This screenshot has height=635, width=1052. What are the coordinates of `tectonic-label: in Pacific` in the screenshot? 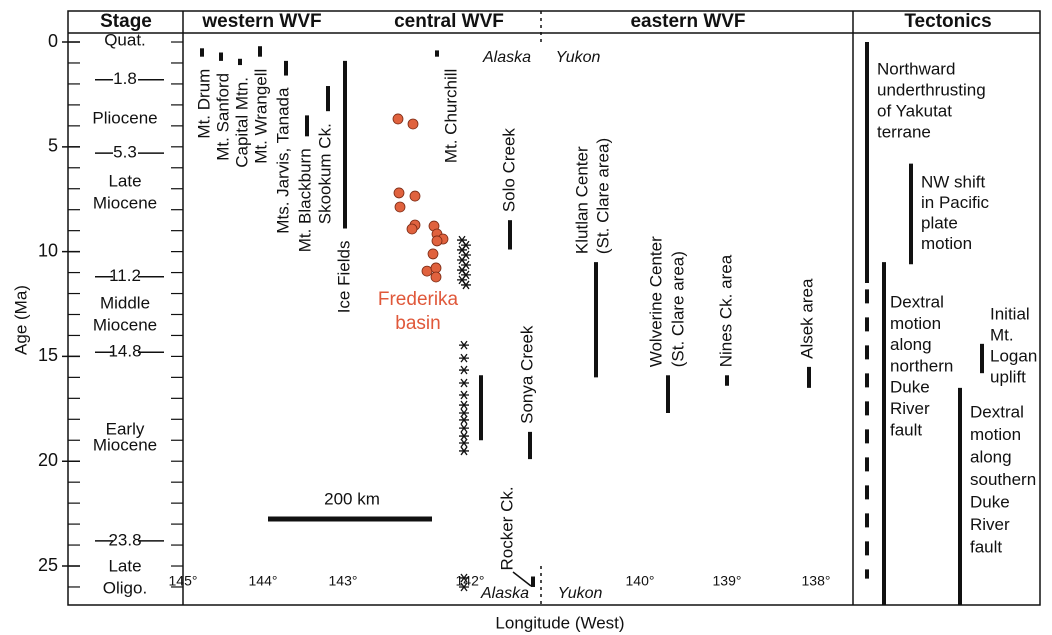 It's located at (955, 202).